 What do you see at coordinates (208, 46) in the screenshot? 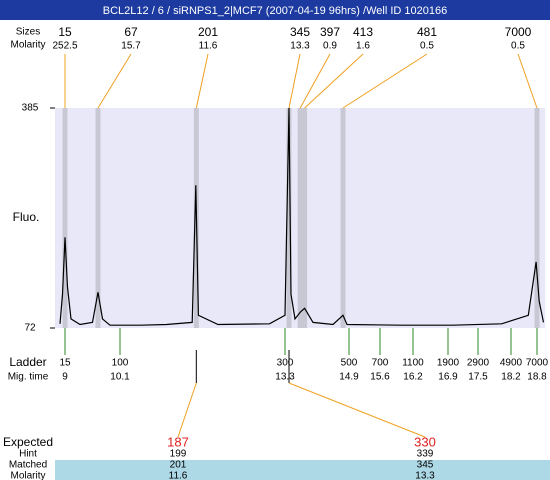
I see `peak-molarity: 11.6` at bounding box center [208, 46].